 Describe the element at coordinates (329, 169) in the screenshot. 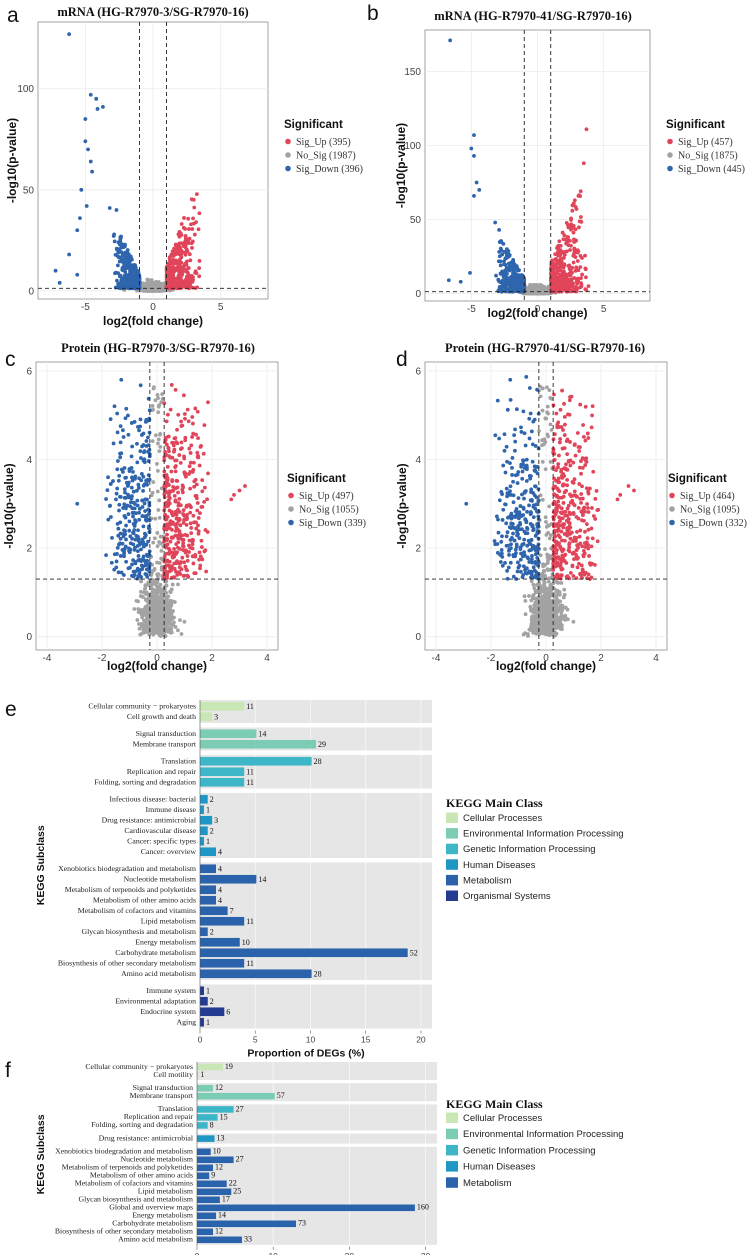

I see `legend-label: Sig_Down (396)` at that location.